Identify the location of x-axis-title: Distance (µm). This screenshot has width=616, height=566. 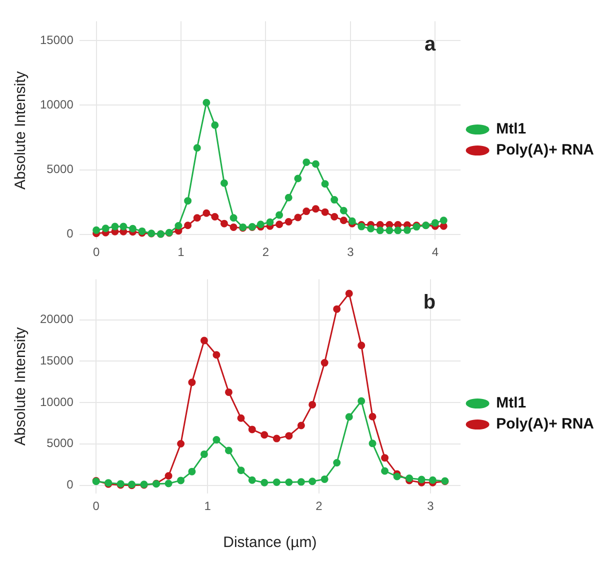
(270, 543).